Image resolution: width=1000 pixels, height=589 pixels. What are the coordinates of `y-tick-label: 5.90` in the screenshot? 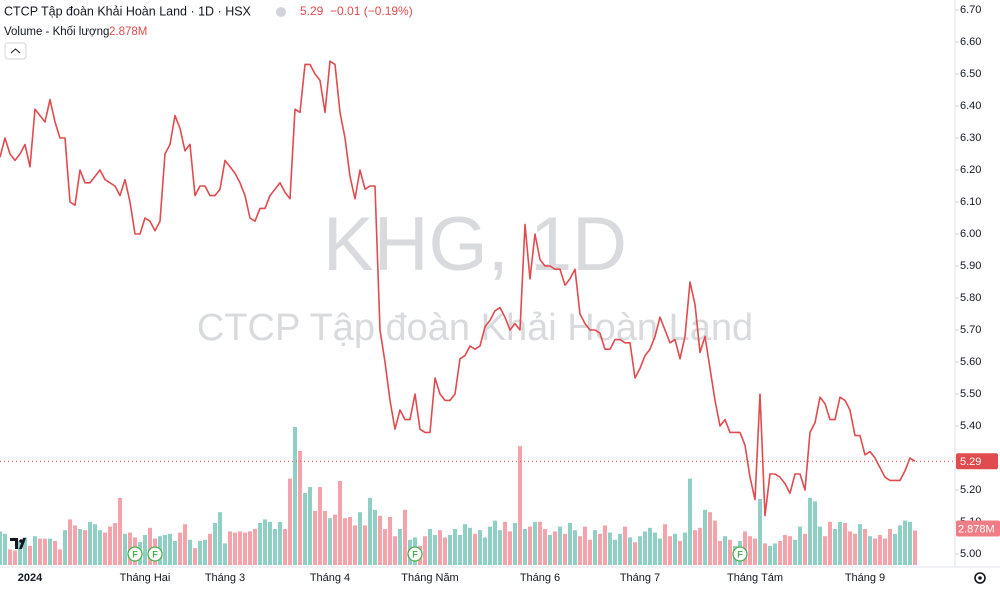 It's located at (970, 266).